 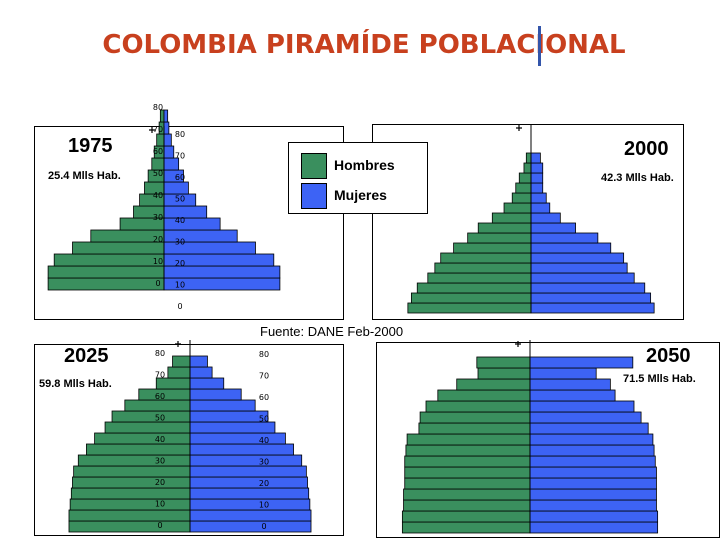 What do you see at coordinates (152, 130) in the screenshot?
I see `plus-marker-1975` at bounding box center [152, 130].